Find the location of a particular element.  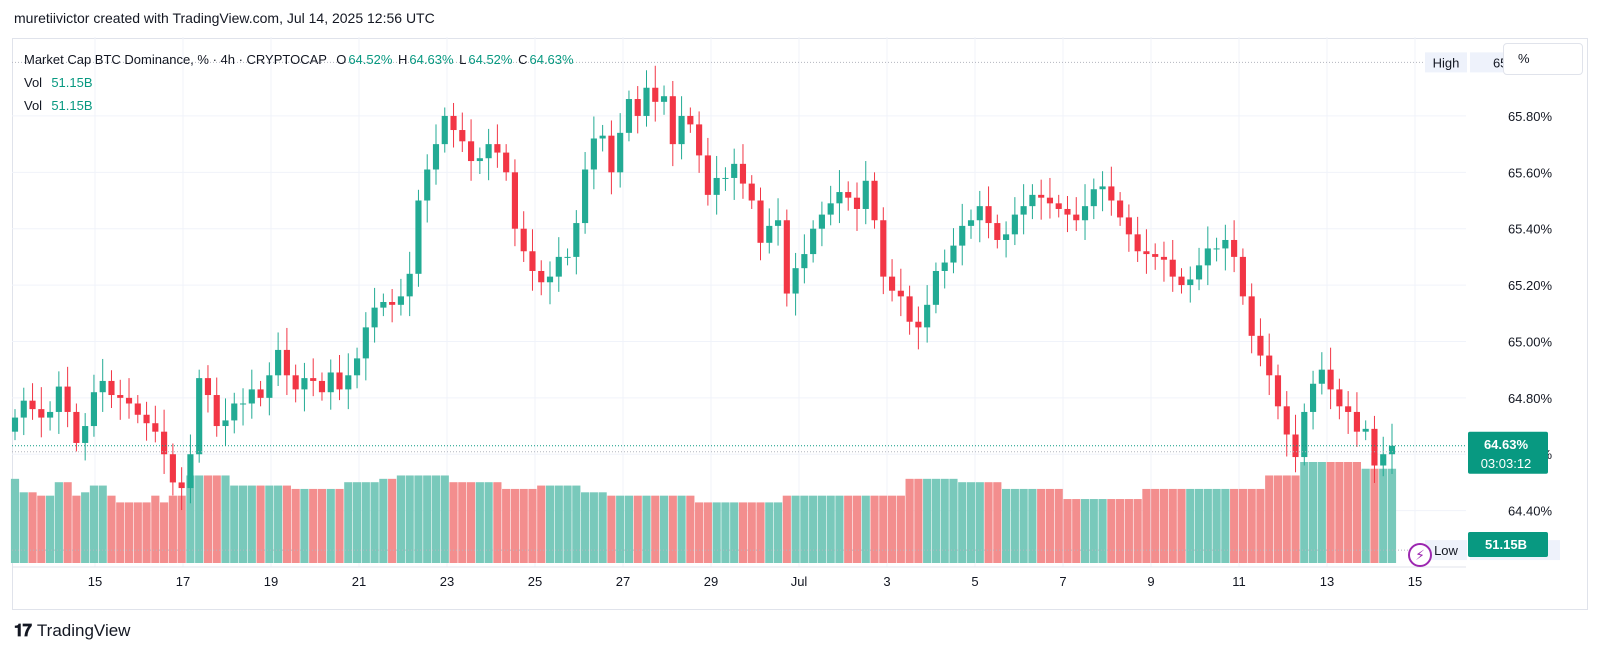

x-tick-label: 17 is located at coordinates (183, 581).